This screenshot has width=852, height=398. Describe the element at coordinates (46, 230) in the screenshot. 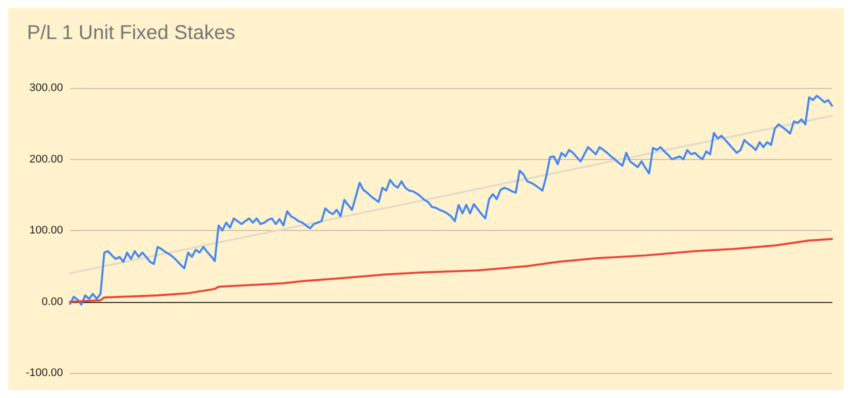

I see `y-tick-label: 100.00` at that location.